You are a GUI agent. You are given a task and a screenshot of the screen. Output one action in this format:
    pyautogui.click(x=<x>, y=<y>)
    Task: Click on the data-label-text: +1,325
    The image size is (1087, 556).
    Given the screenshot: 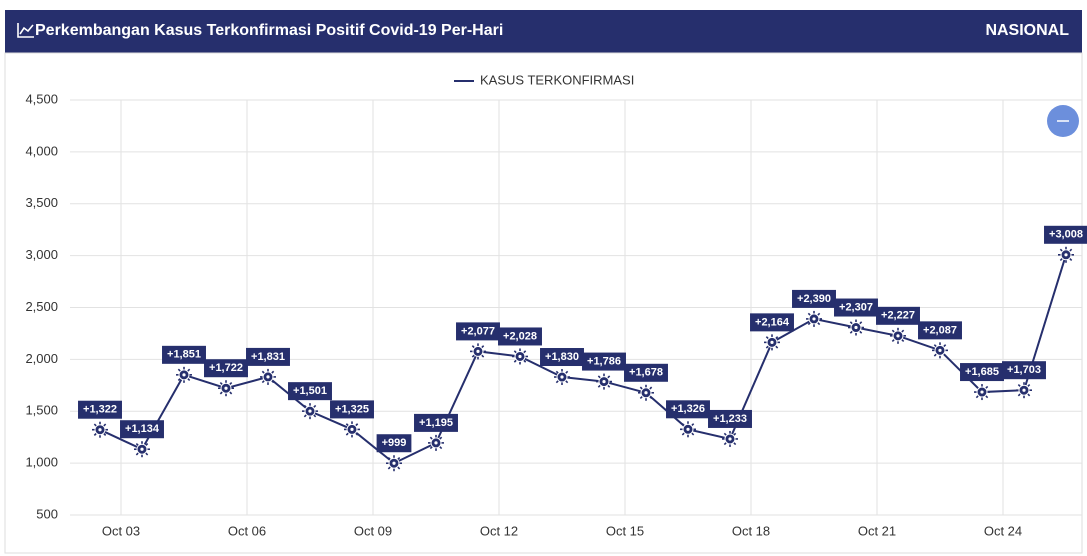 What is the action you would take?
    pyautogui.click(x=352, y=409)
    